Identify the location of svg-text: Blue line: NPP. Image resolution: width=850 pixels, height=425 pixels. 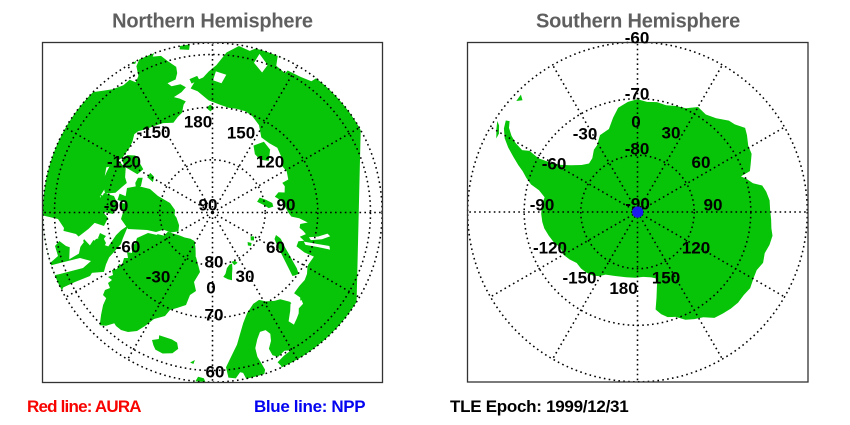
(309, 406).